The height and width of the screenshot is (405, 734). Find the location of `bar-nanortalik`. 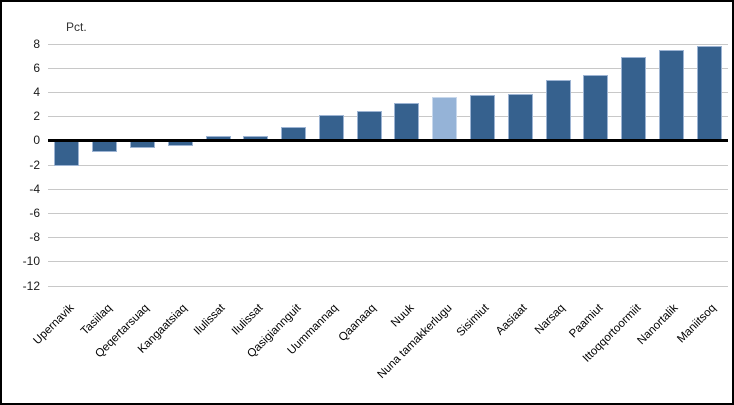

bar-nanortalik is located at coordinates (671, 95).